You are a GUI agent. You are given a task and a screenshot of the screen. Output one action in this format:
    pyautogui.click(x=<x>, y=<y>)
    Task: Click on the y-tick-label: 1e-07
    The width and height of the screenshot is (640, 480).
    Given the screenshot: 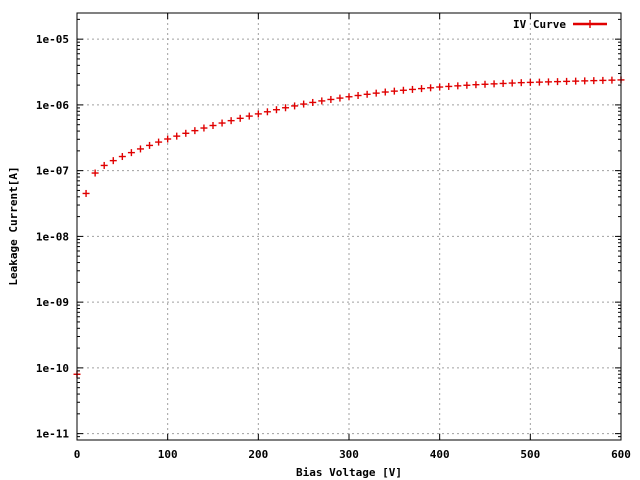 What is the action you would take?
    pyautogui.click(x=52, y=171)
    